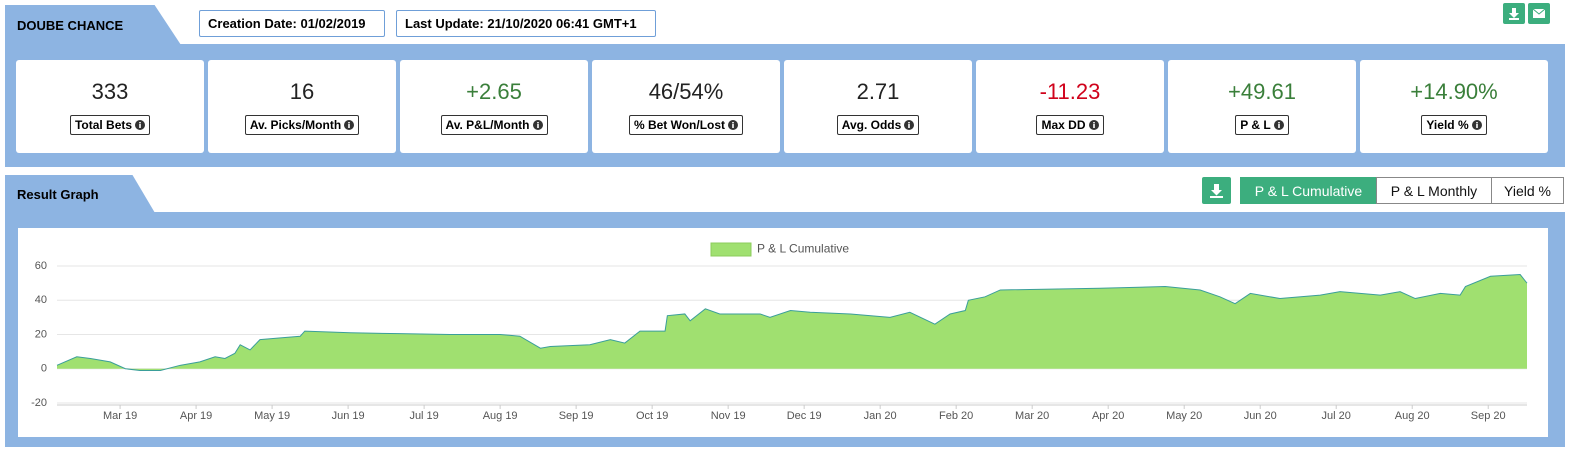 This screenshot has height=461, width=1592. Describe the element at coordinates (58, 194) in the screenshot. I see `graph-title: Result Graph` at that location.